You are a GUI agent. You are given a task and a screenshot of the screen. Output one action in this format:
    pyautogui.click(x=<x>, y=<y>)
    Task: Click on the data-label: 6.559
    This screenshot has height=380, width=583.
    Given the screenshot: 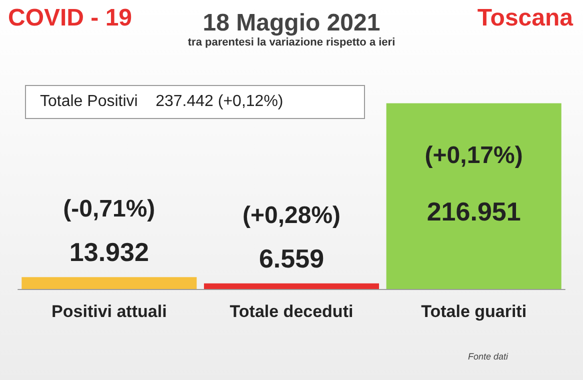 What is the action you would take?
    pyautogui.click(x=291, y=258)
    